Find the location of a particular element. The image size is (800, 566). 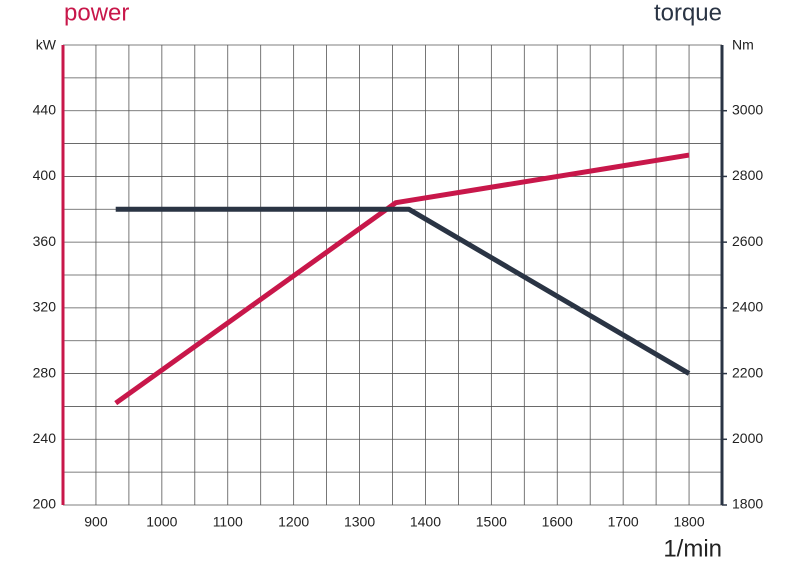

x-tick-label: 900 is located at coordinates (96, 522).